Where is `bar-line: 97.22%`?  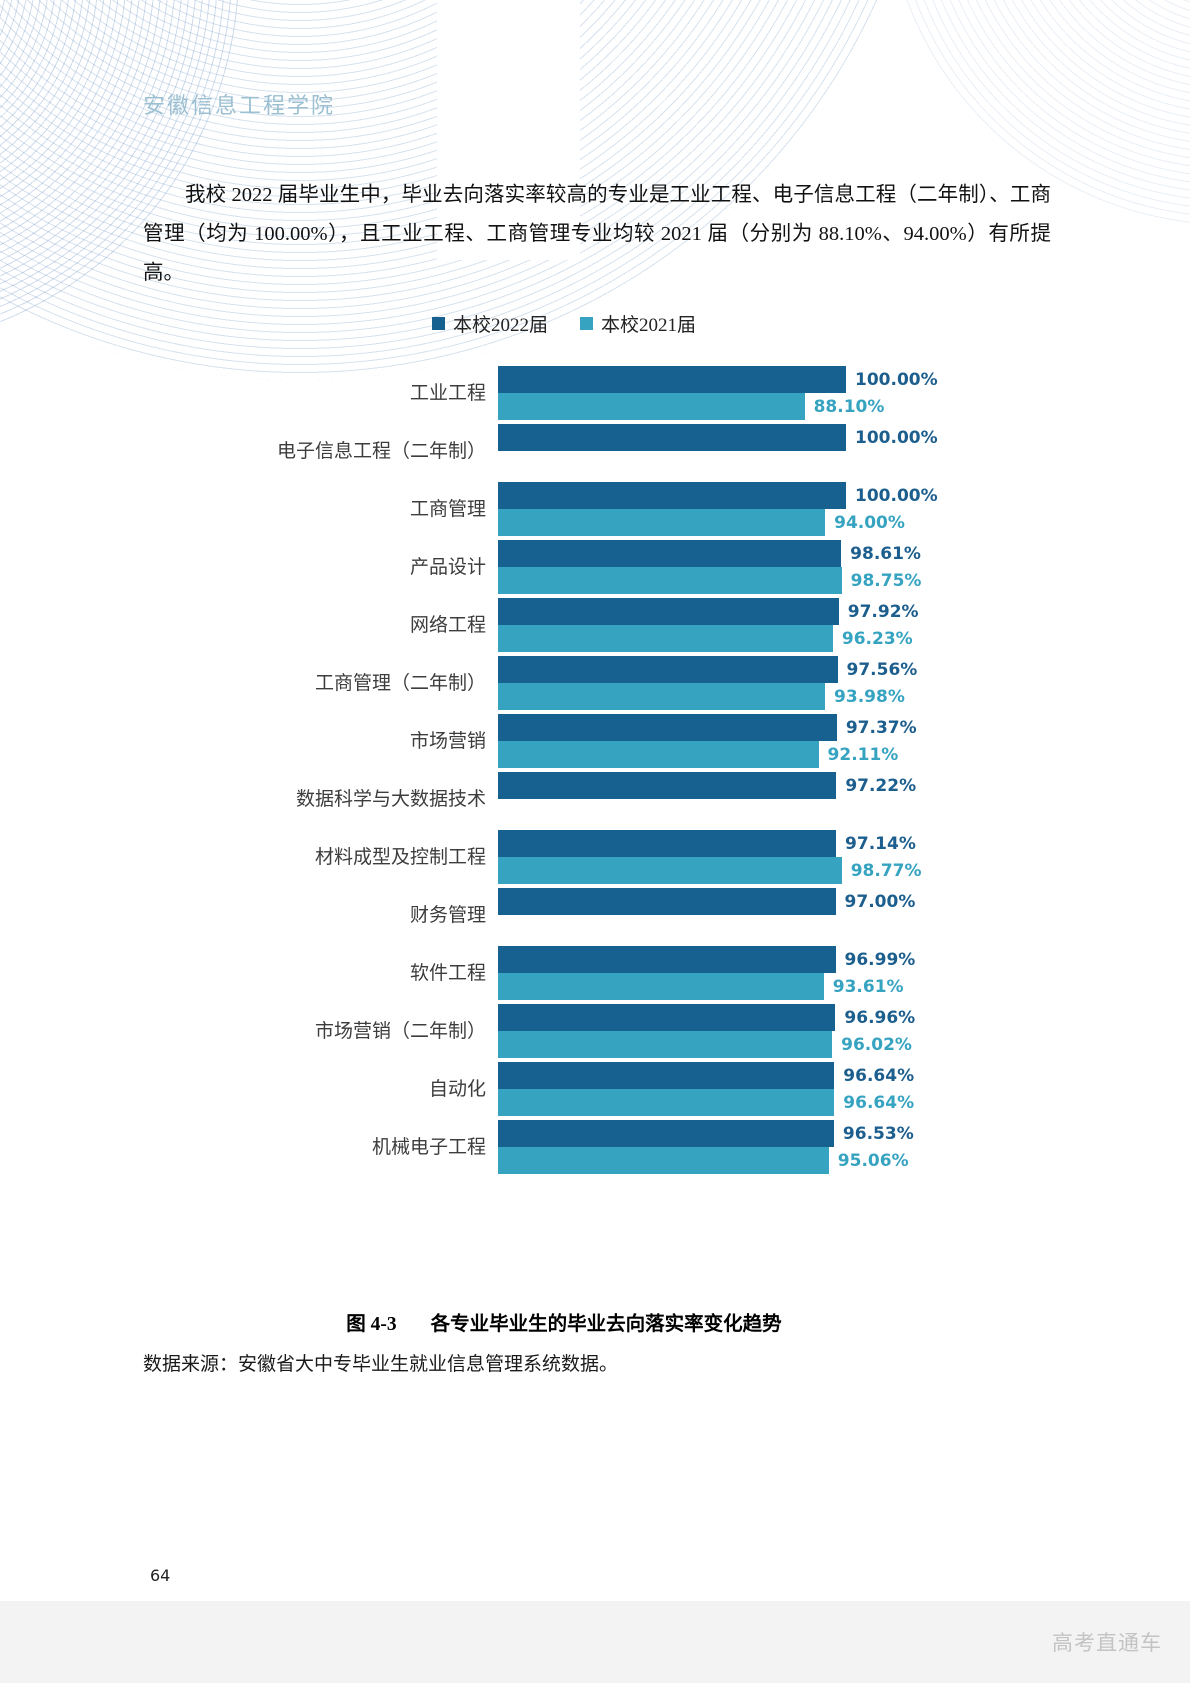 bar-line: 97.22% is located at coordinates (819, 785).